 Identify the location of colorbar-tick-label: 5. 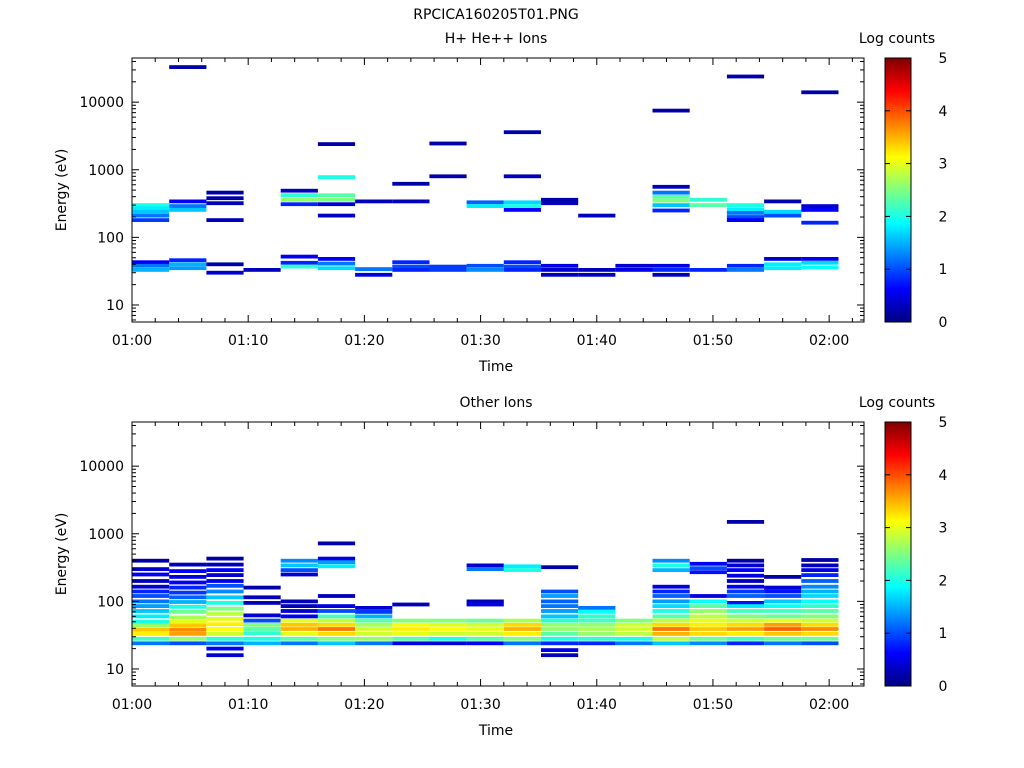
(943, 59).